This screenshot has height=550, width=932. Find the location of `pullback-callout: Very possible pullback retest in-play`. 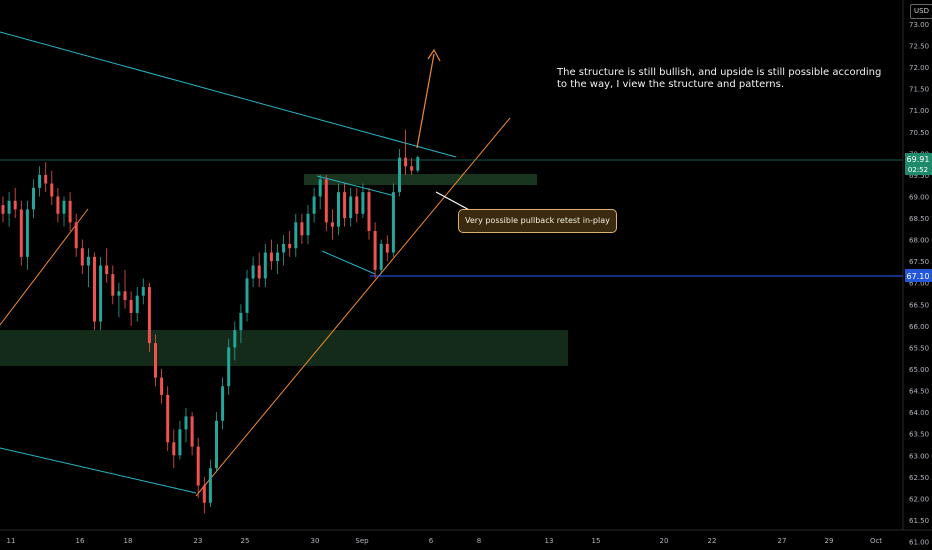

pullback-callout: Very possible pullback retest in-play is located at coordinates (537, 221).